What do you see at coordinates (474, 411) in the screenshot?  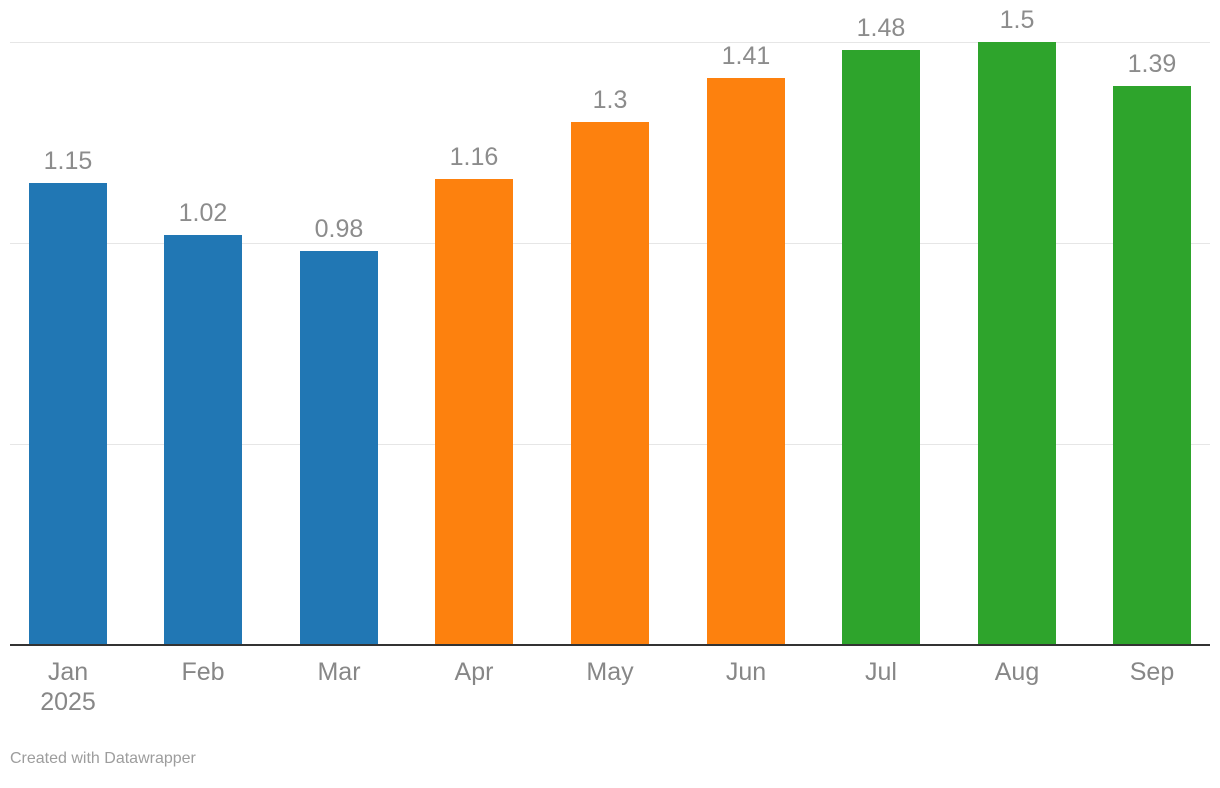 I see `bar-apr` at bounding box center [474, 411].